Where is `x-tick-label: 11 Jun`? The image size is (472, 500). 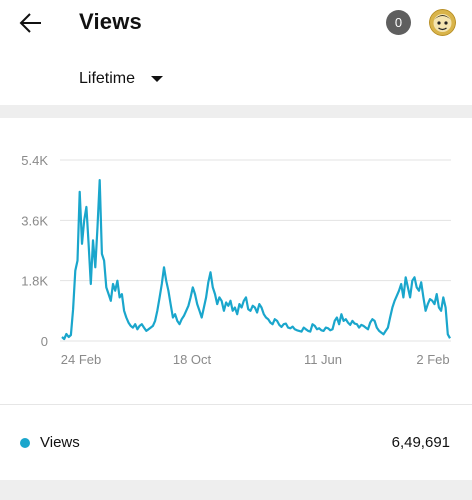 x-tick-label: 11 Jun is located at coordinates (323, 359).